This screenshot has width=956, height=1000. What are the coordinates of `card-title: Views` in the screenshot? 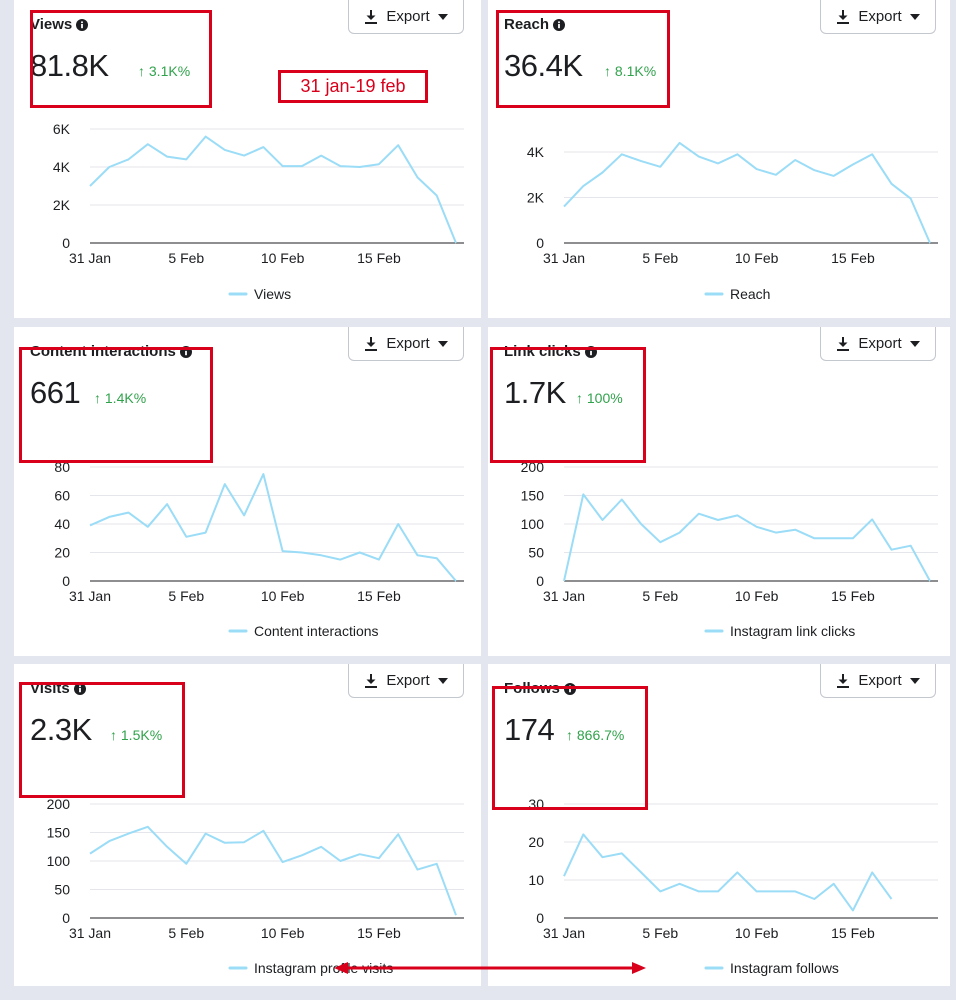 It's located at (59, 24).